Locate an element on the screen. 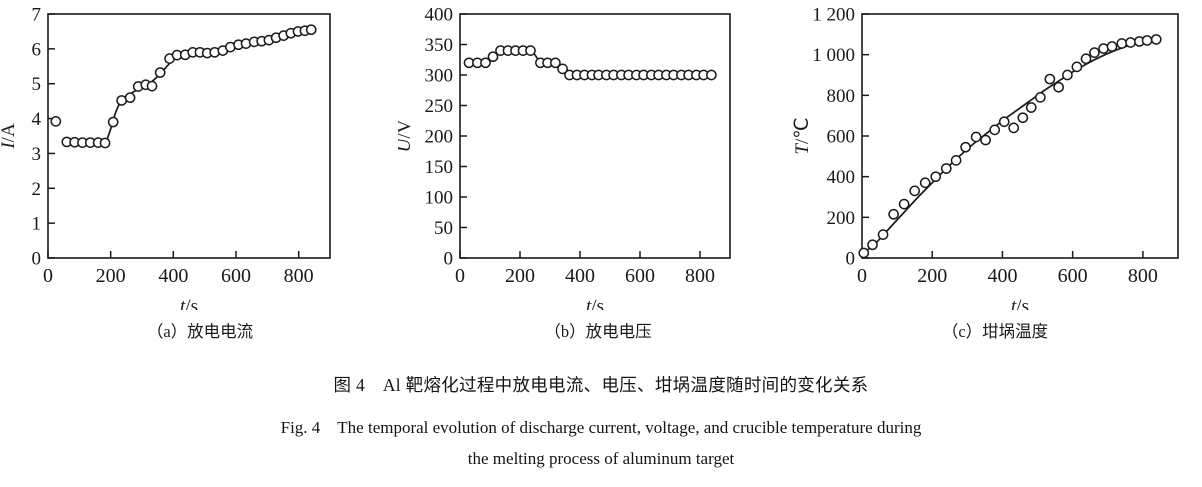 This screenshot has height=487, width=1202. y-tick-label: 600 is located at coordinates (841, 137).